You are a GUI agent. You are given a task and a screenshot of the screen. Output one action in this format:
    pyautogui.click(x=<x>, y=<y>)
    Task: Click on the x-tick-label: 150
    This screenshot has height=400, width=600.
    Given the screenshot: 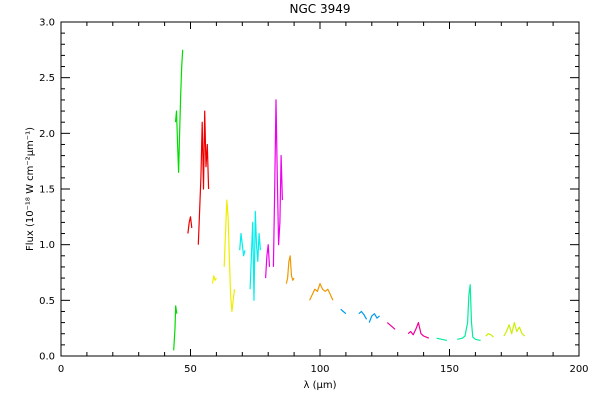 What is the action you would take?
    pyautogui.click(x=449, y=369)
    